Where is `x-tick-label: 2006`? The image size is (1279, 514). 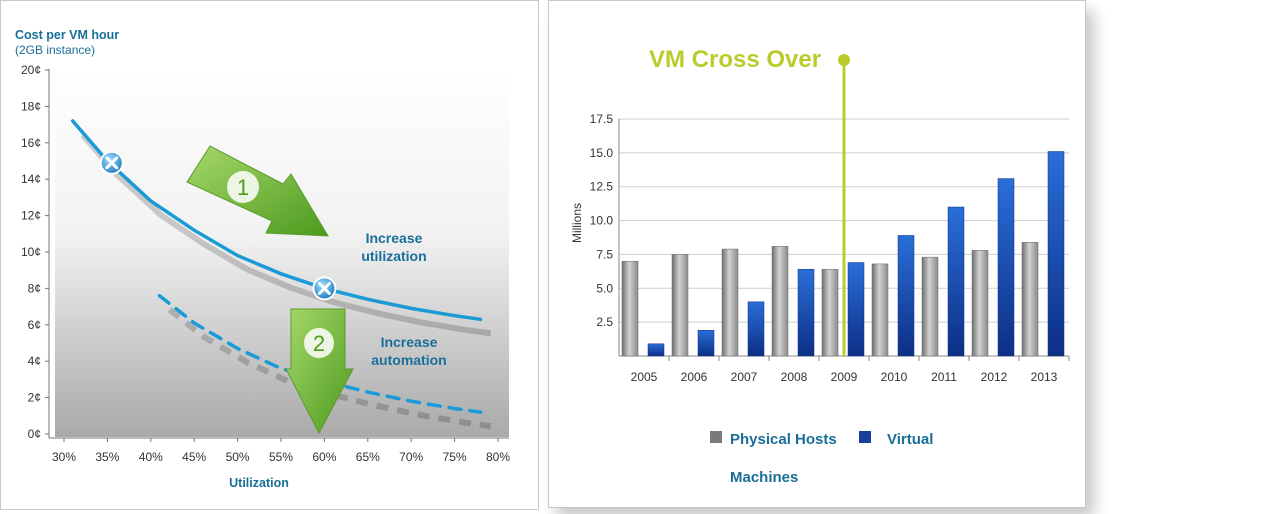
x-tick-label: 2006 is located at coordinates (694, 377).